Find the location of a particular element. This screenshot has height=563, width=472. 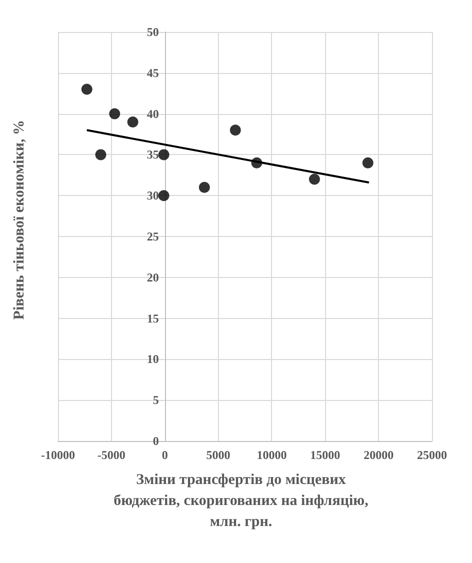

y-tick-label: 35 is located at coordinates (152, 155).